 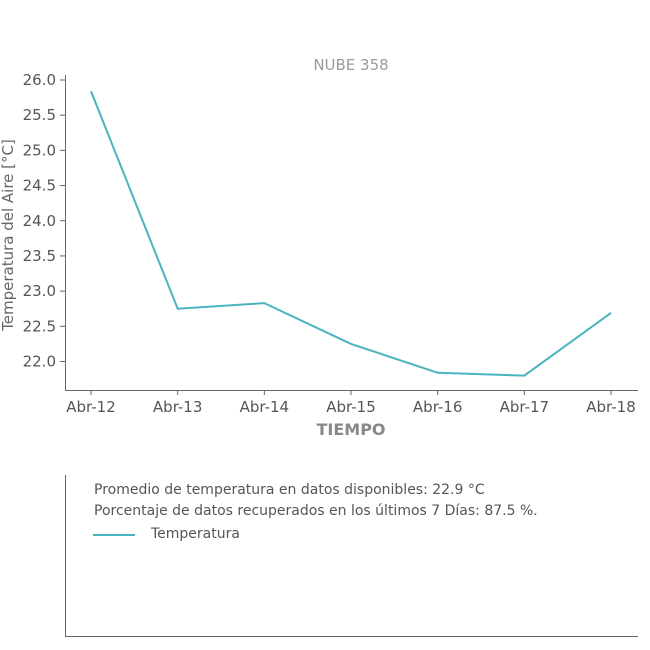 What do you see at coordinates (39, 221) in the screenshot?
I see `y-tick-label: 24.0` at bounding box center [39, 221].